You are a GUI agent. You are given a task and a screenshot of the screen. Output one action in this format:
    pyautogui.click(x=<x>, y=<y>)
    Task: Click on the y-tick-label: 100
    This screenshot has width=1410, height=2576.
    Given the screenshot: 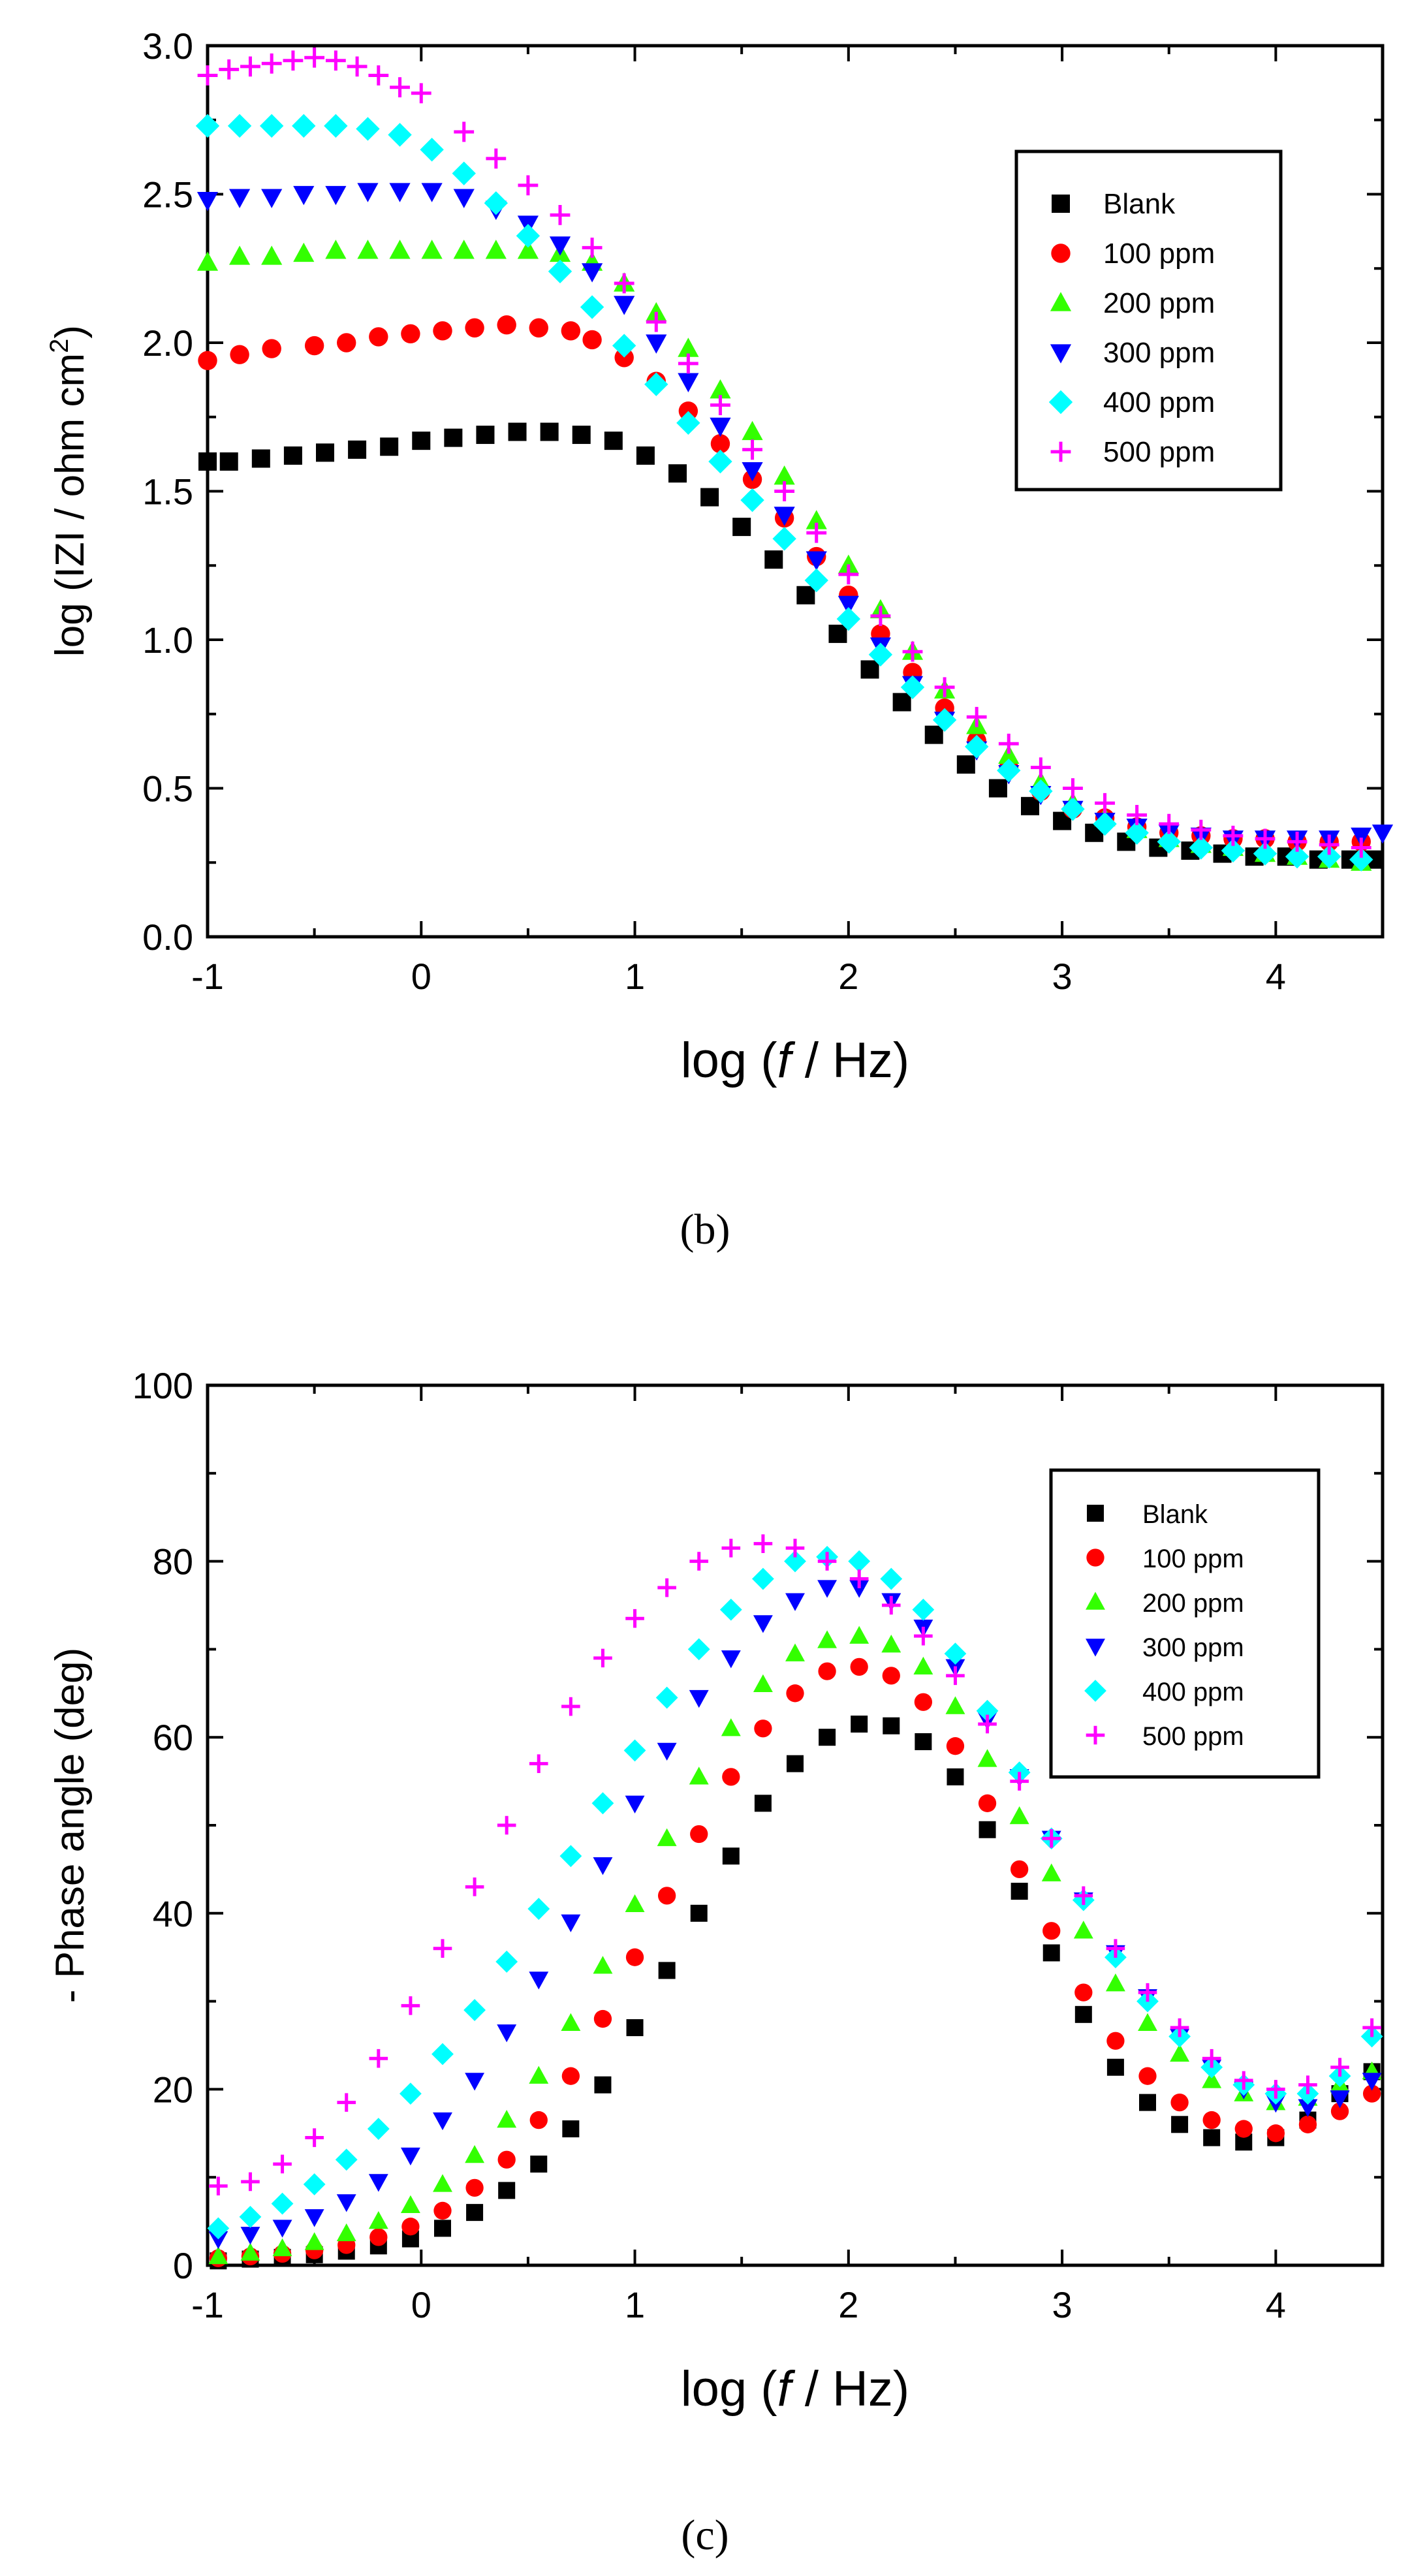 What is the action you would take?
    pyautogui.click(x=163, y=1385)
    